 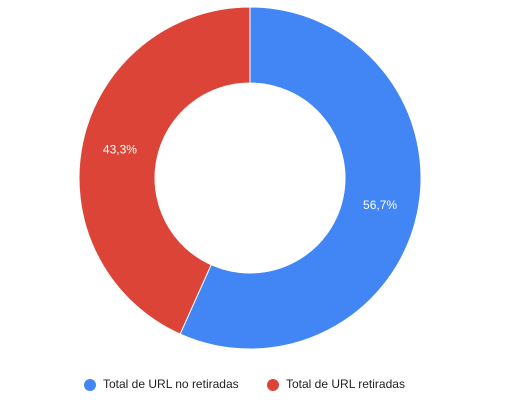 What do you see at coordinates (345, 384) in the screenshot?
I see `legend-label: Total de URL retiradas` at bounding box center [345, 384].